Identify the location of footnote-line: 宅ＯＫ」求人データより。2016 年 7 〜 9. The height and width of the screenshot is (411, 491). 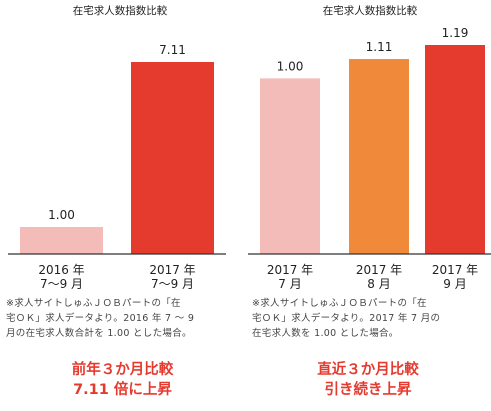
(100, 318).